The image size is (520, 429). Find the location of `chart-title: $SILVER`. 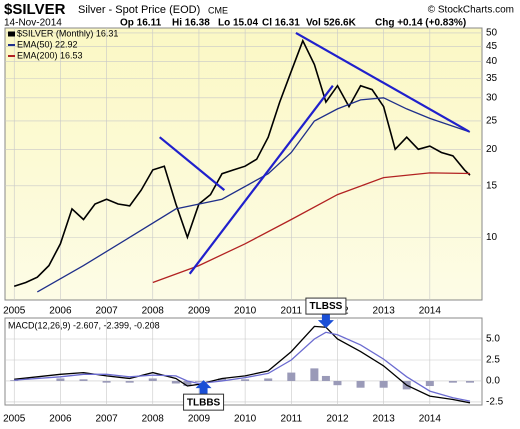

chart-title: $SILVER is located at coordinates (35, 9).